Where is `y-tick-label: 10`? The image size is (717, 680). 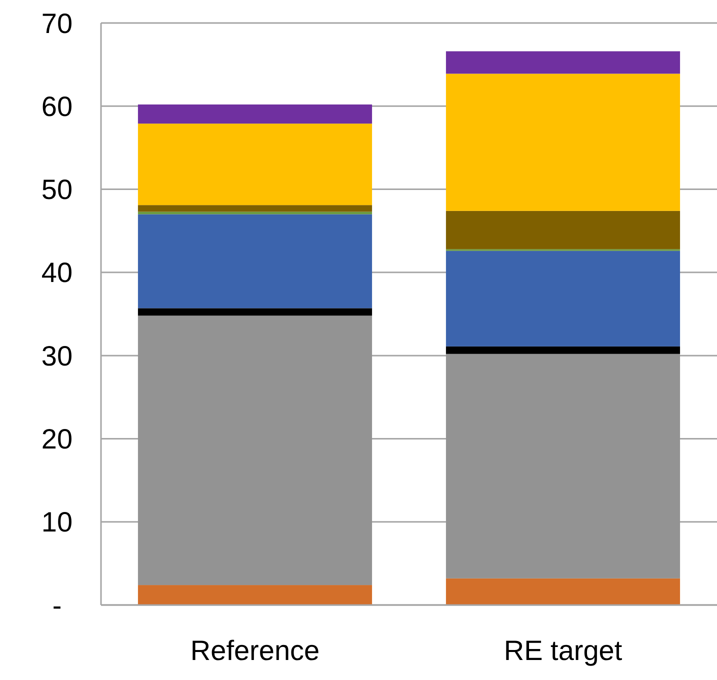 y-tick-label: 10 is located at coordinates (57, 522).